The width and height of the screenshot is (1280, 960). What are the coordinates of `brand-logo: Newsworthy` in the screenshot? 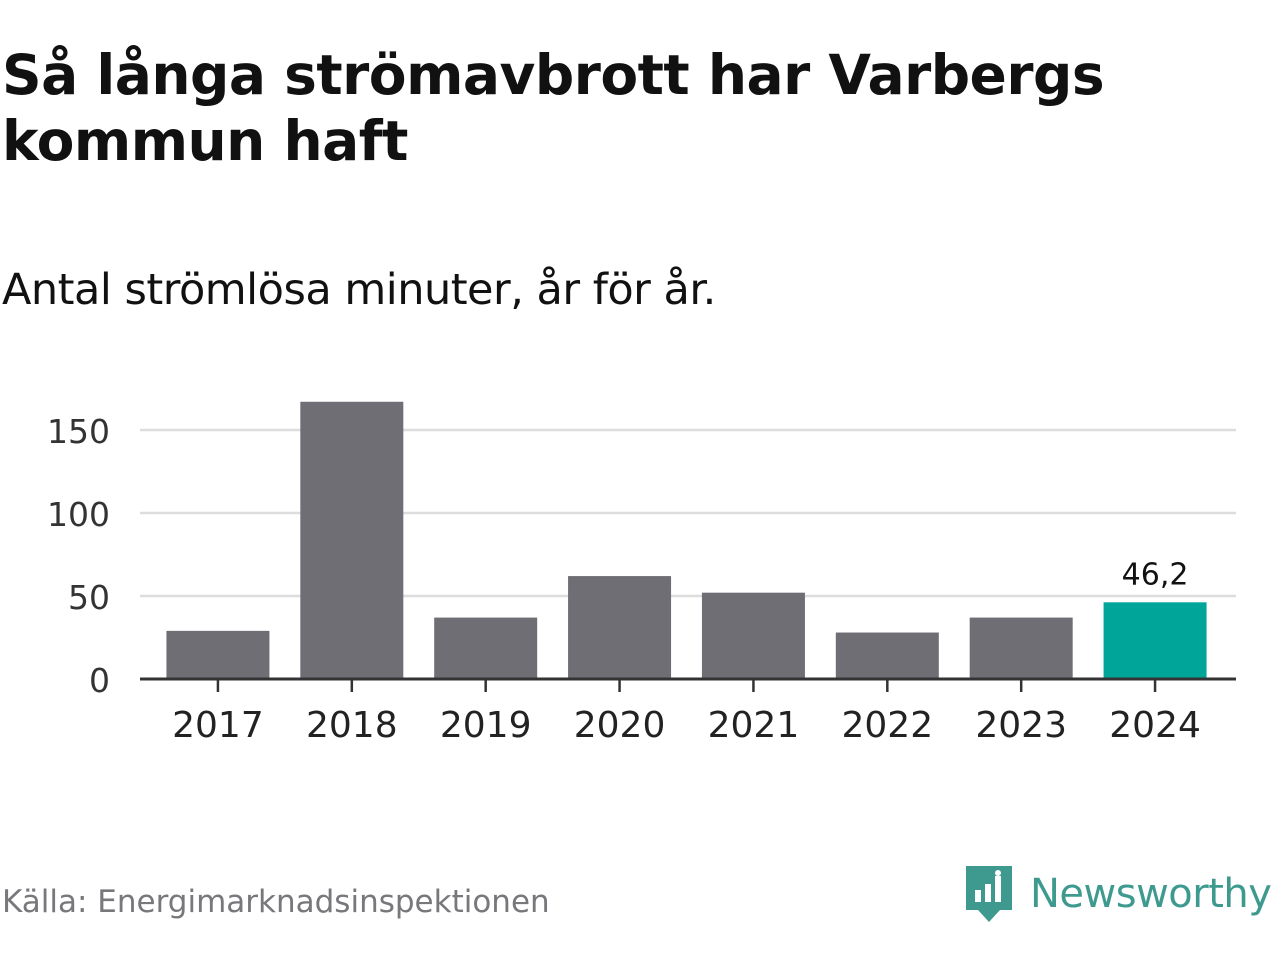 It's located at (1118, 894).